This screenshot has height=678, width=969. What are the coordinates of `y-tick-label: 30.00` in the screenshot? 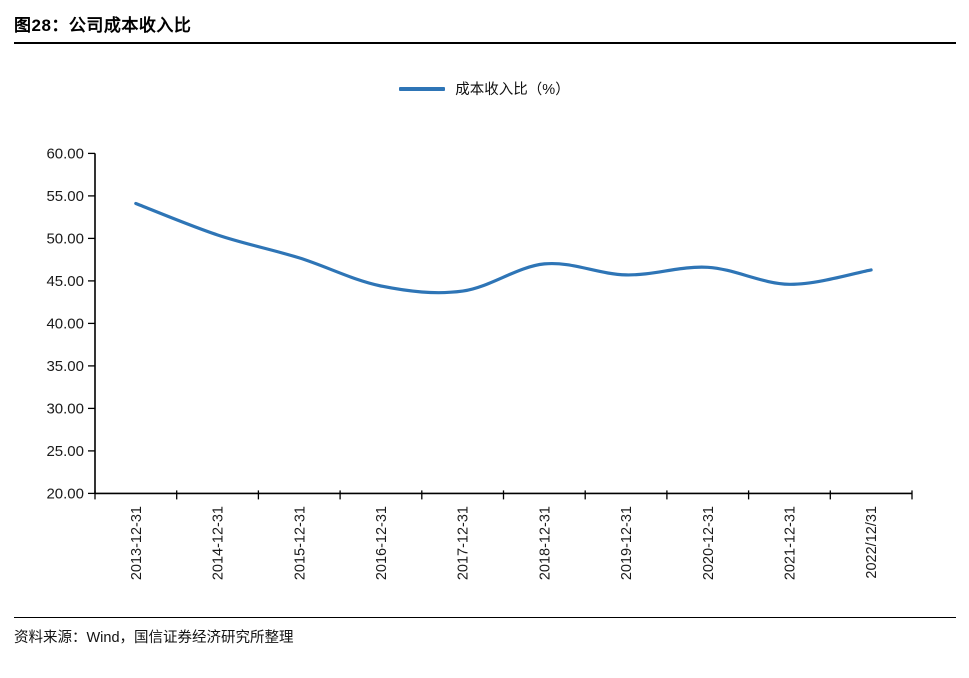 It's located at (65, 408).